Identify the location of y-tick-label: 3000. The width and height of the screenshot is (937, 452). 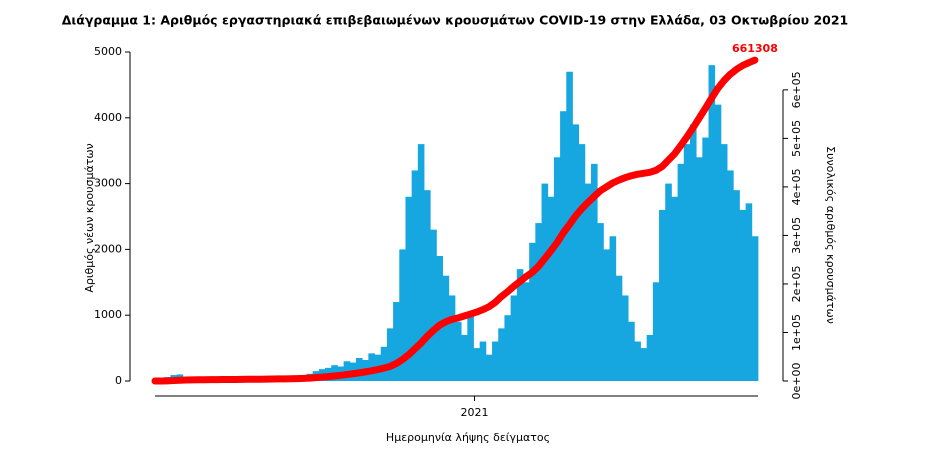
(108, 183).